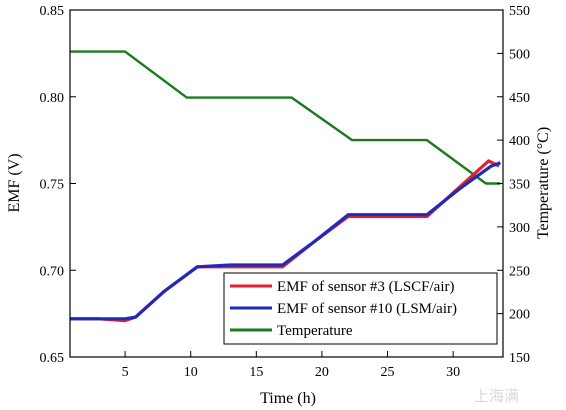  What do you see at coordinates (322, 372) in the screenshot?
I see `x-tick-label: 20` at bounding box center [322, 372].